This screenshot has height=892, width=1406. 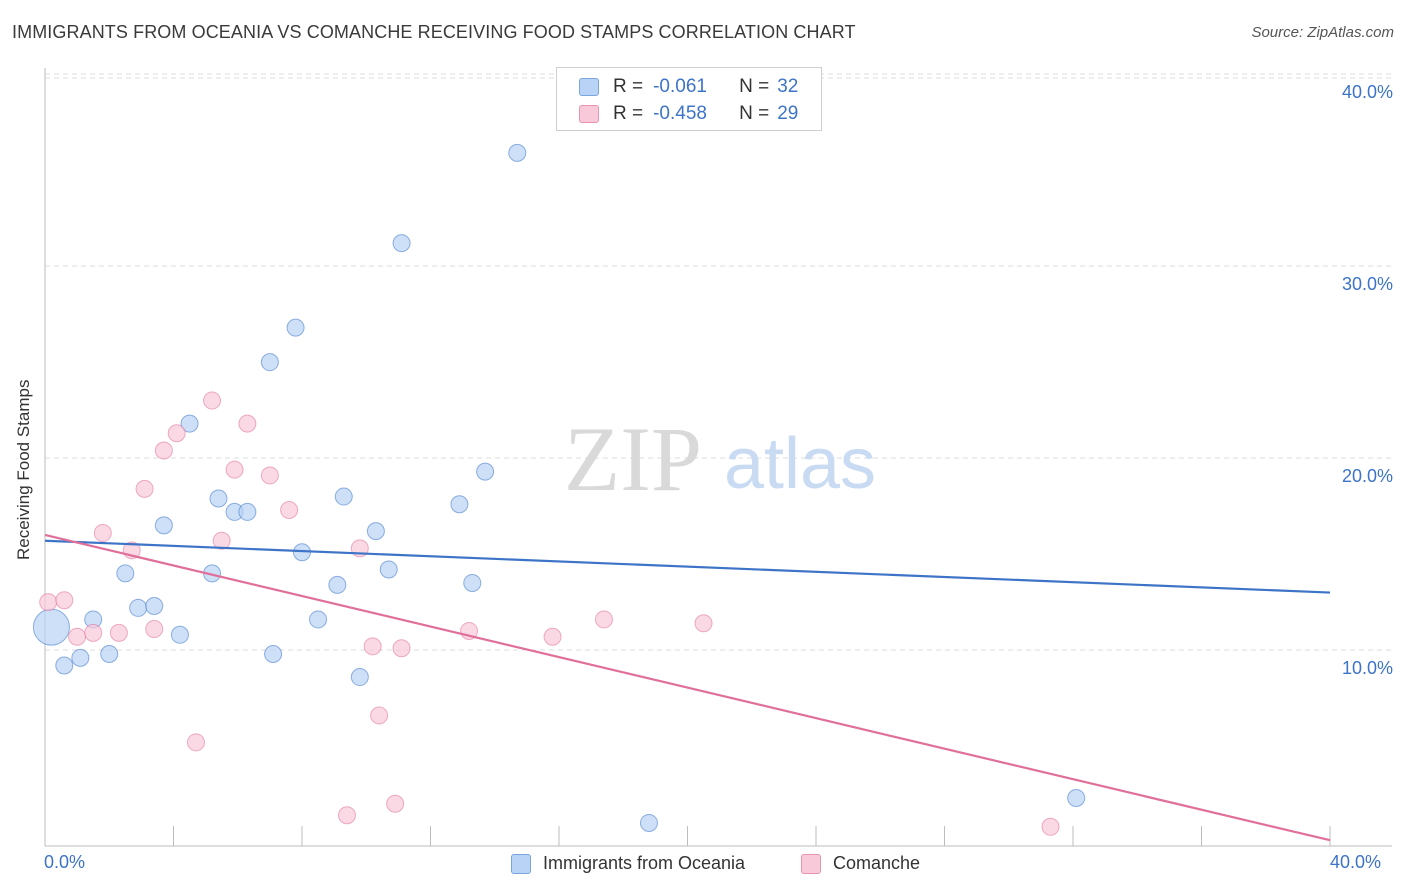 I want to click on legend-row-comanche: R = -0.458 N = 29, so click(x=688, y=114).